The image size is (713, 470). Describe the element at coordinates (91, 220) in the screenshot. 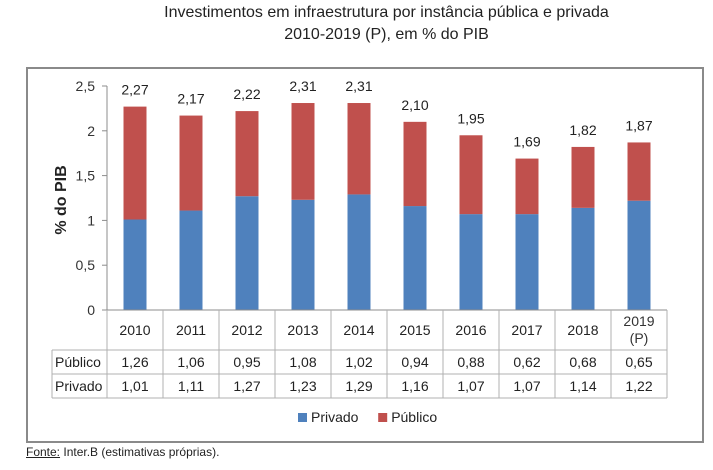

I see `y-tick-label: 1` at that location.